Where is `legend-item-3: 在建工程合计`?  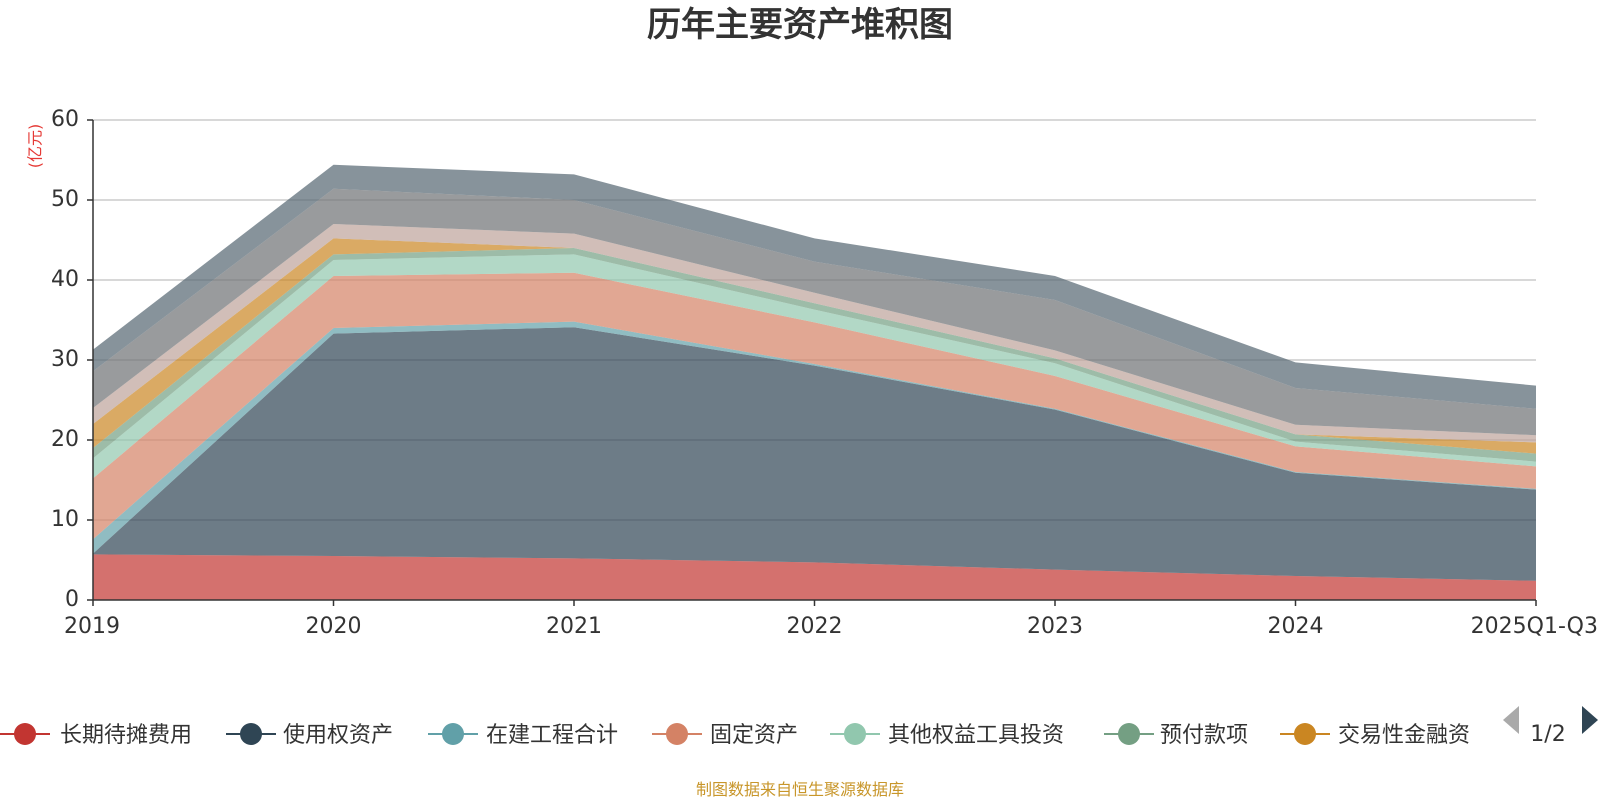
legend-item-3: 在建工程合计 is located at coordinates (523, 735).